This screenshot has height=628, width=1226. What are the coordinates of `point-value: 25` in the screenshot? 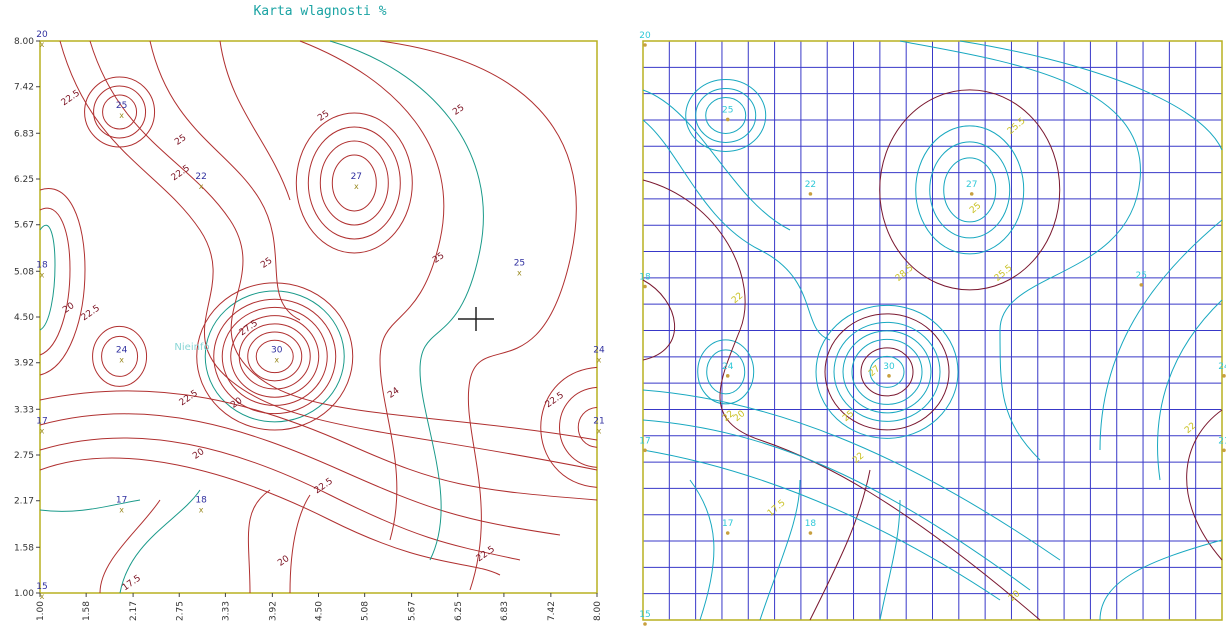 It's located at (519, 264).